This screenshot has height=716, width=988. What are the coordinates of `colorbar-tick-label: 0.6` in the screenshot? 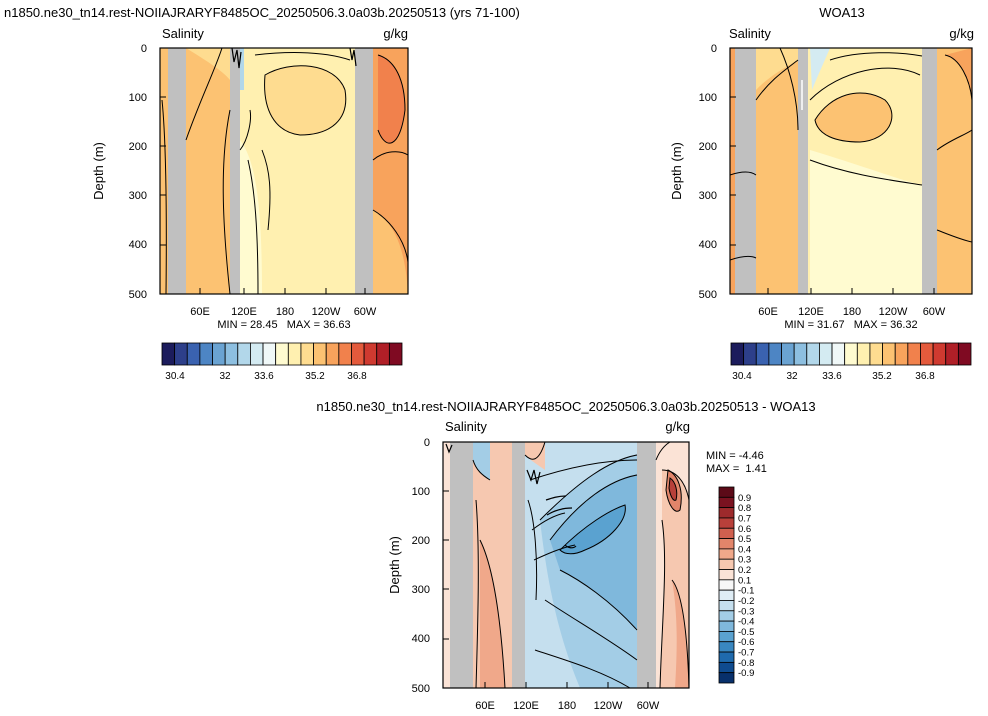 It's located at (744, 529).